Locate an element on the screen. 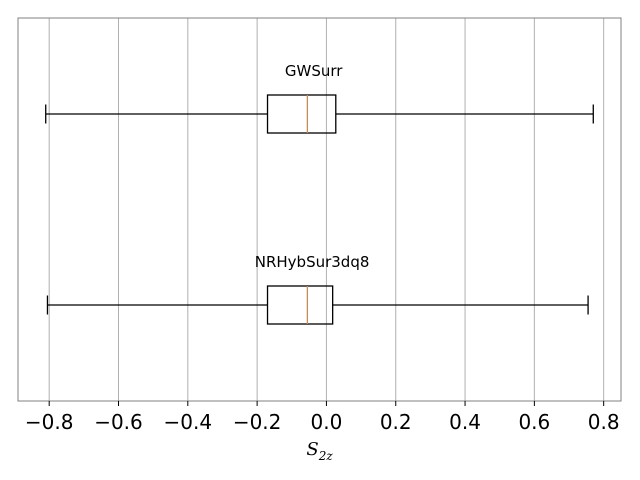 This screenshot has width=640, height=480. x-axis-ticks: −0.8 −0.6 −0.4 −0.2 0.0 0.2 0.4 0.6 0.8 is located at coordinates (322, 417).